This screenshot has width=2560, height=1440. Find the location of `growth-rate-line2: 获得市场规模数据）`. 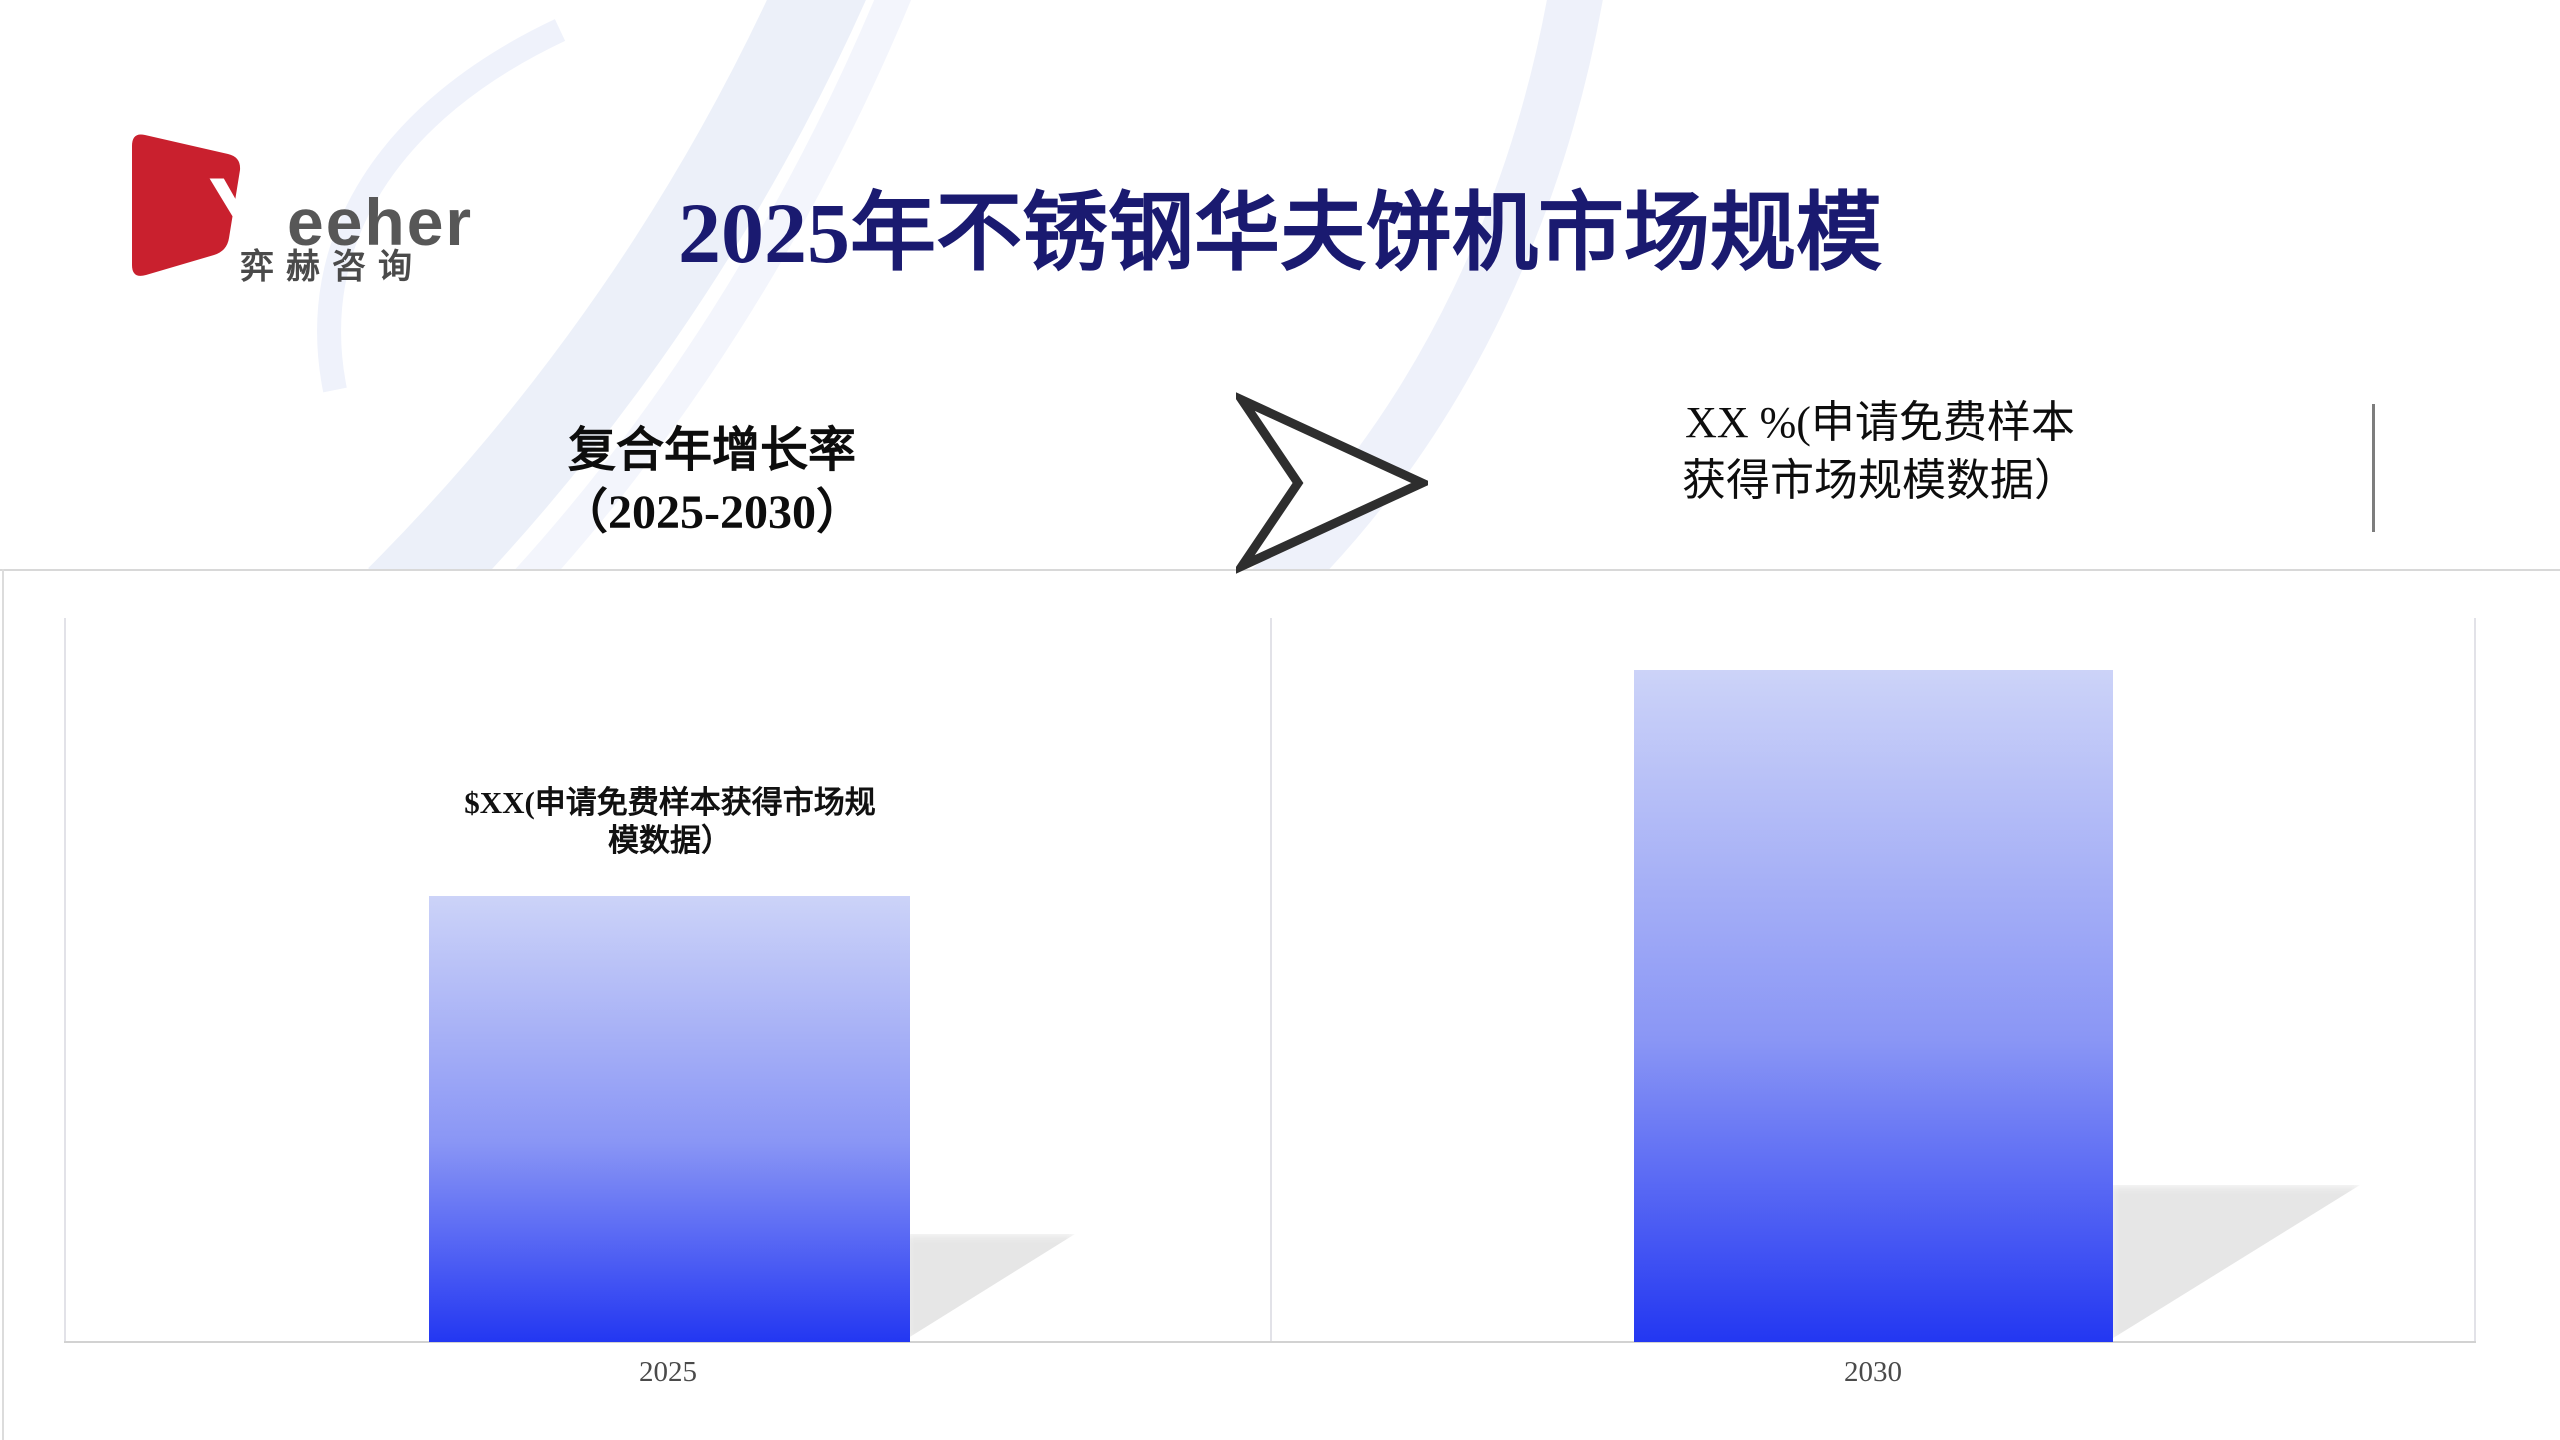

growth-rate-line2: 获得市场规模数据） is located at coordinates (1880, 480).